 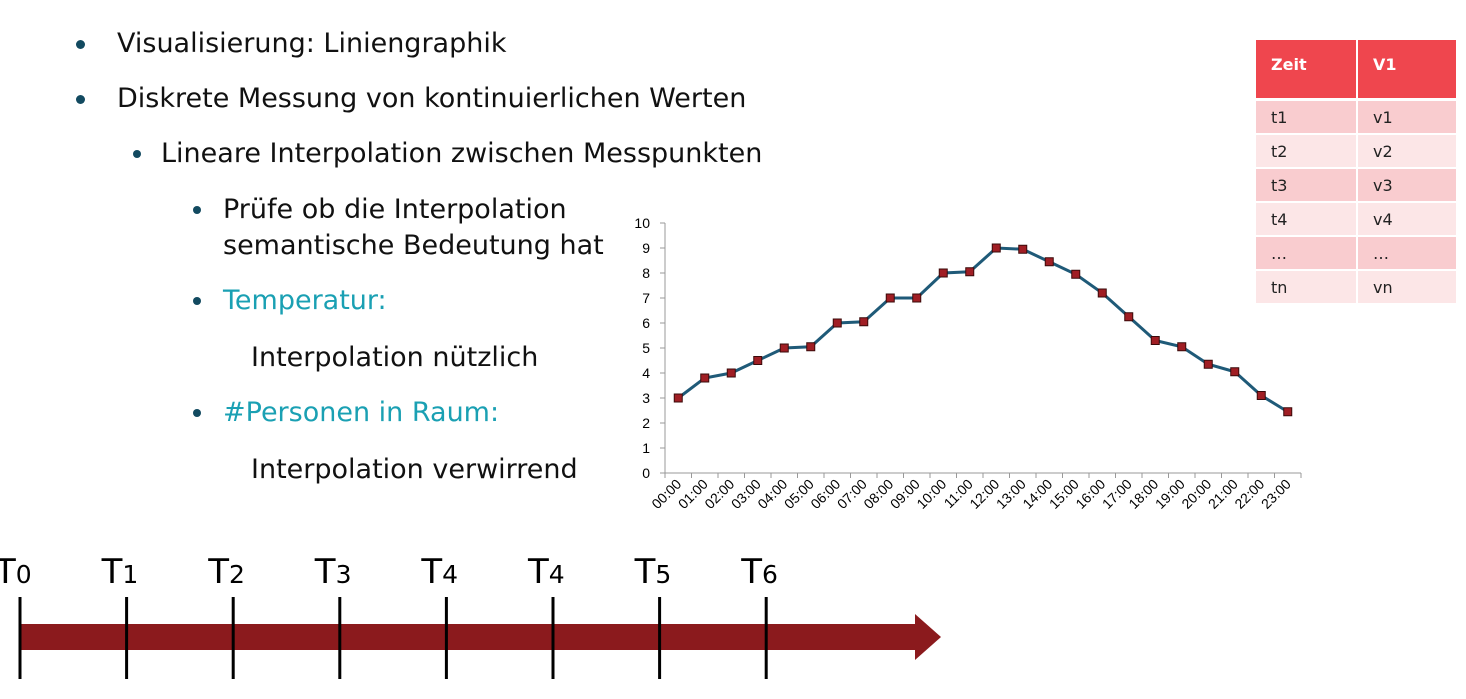 I want to click on bullet-text: Temperatur:, so click(x=305, y=300).